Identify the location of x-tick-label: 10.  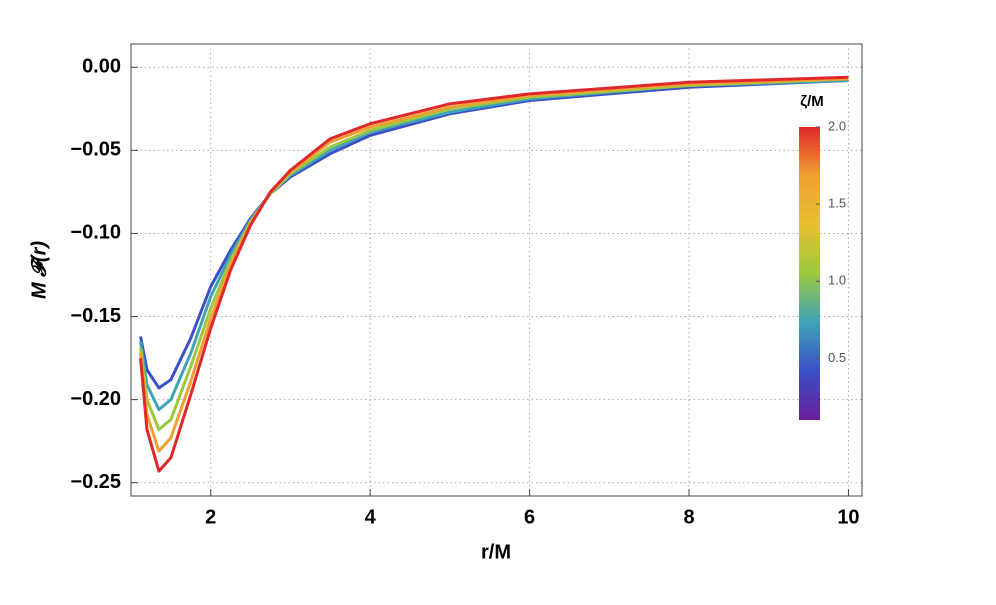
(848, 517).